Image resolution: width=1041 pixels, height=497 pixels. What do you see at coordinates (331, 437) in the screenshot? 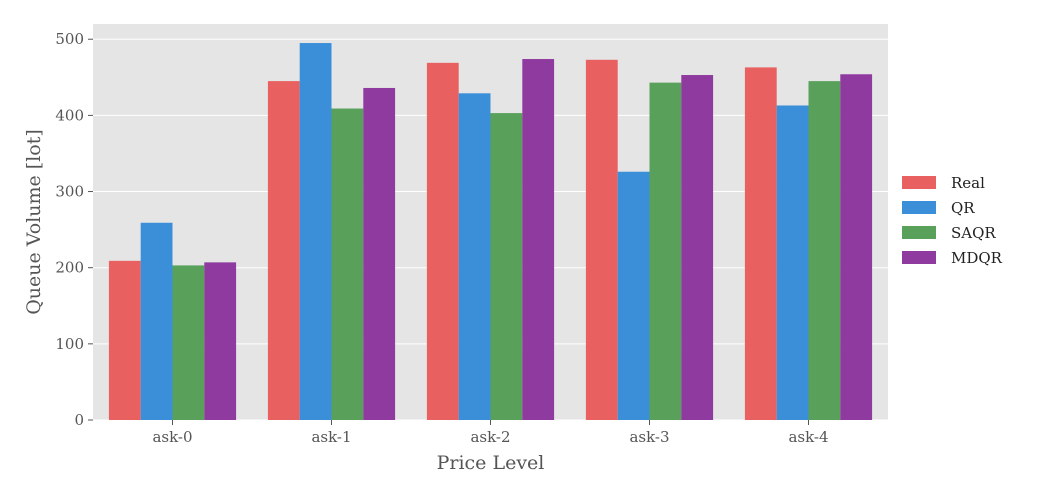
I see `x-tick-label: ask-1` at bounding box center [331, 437].